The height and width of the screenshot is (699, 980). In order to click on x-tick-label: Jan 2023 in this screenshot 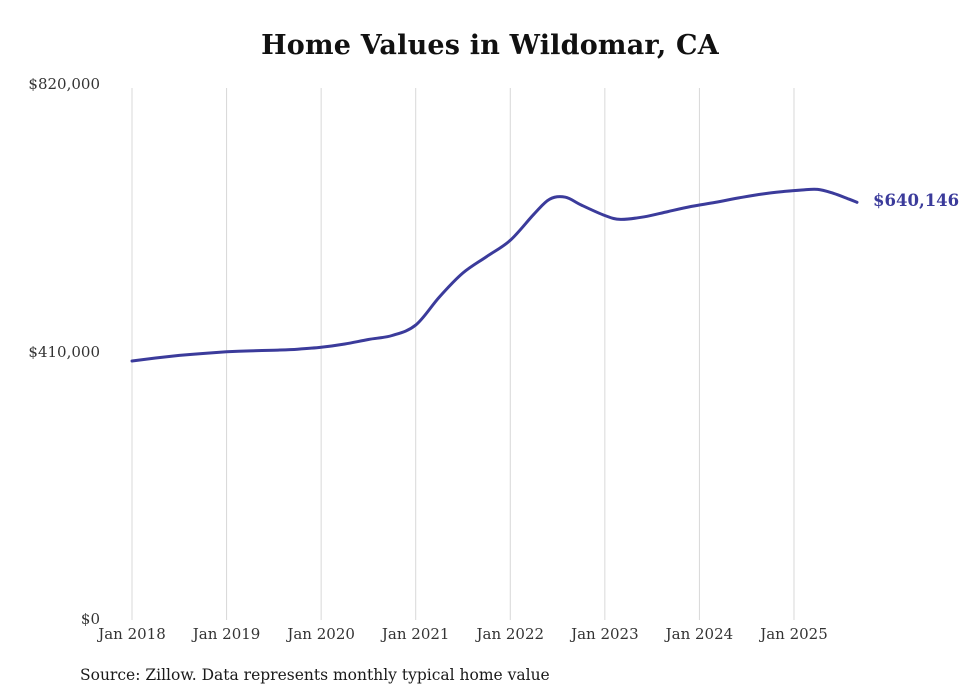, I will do `click(605, 634)`.